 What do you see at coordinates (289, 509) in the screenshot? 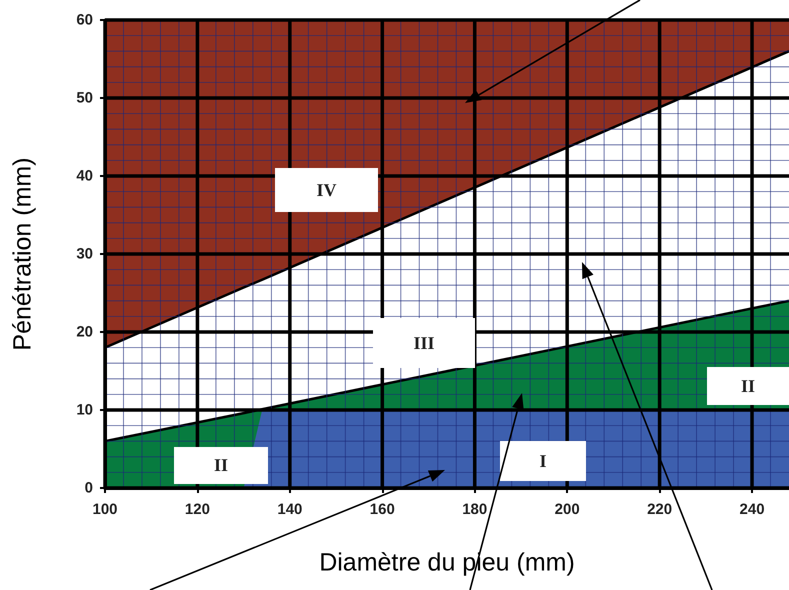
I see `x-tick-label: 140` at bounding box center [289, 509].